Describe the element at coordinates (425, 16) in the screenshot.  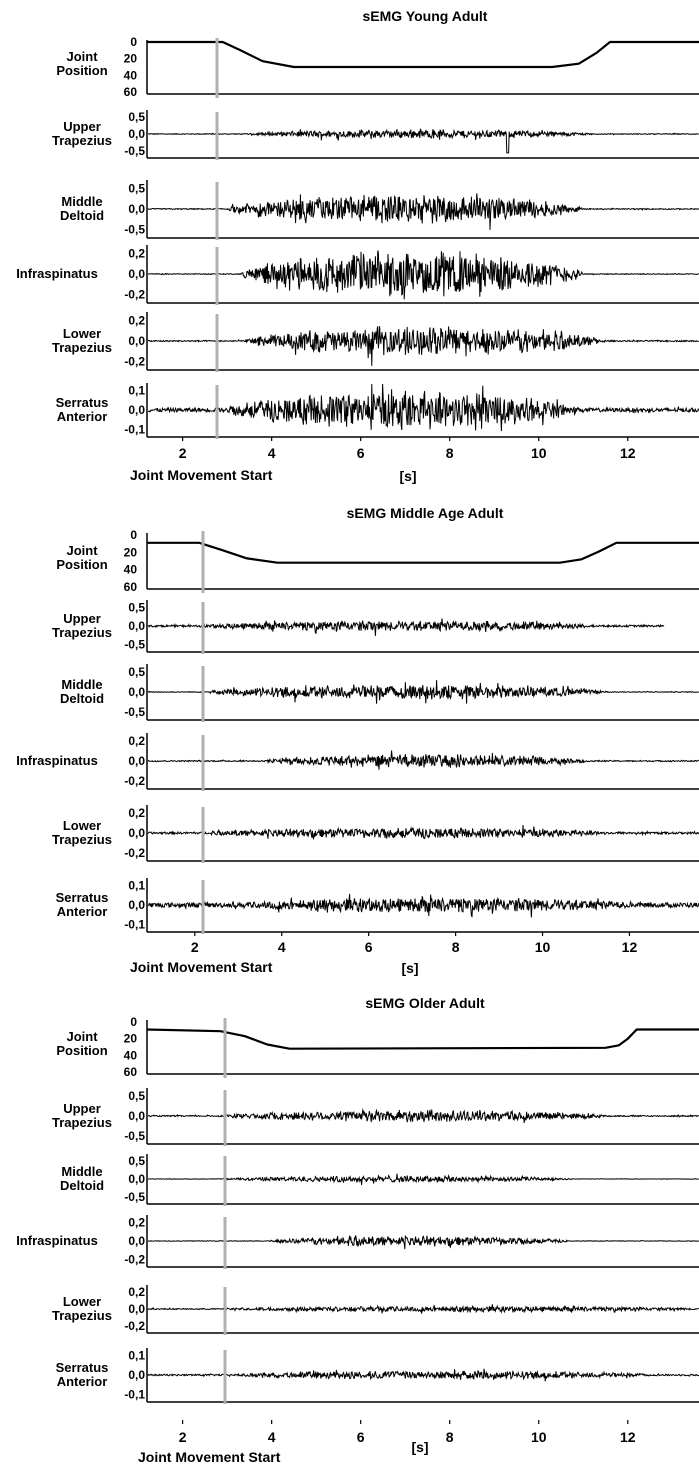
I see `panel-title: sEMG Young Adult` at that location.